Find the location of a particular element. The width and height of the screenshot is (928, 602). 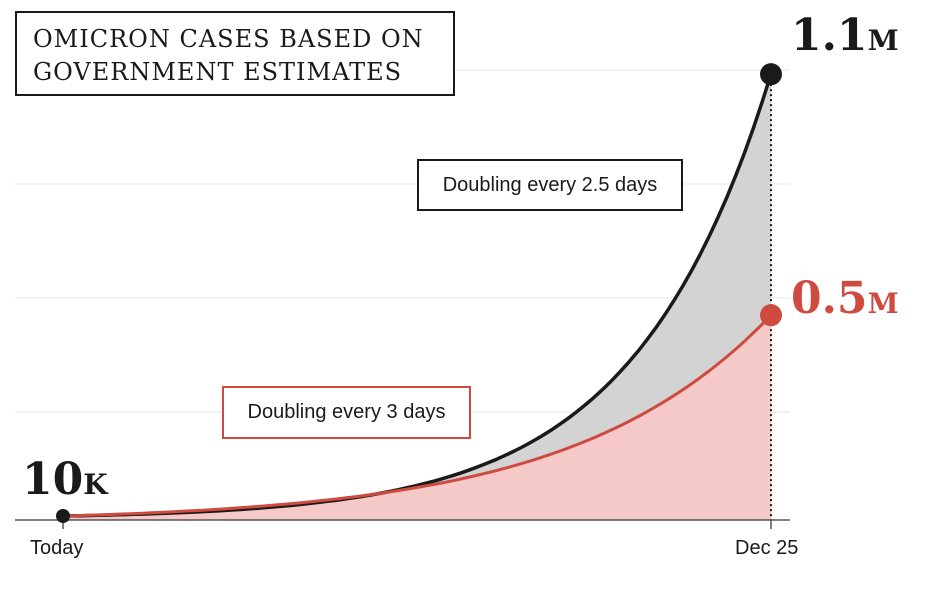

start-value-unit: K is located at coordinates (95, 484).